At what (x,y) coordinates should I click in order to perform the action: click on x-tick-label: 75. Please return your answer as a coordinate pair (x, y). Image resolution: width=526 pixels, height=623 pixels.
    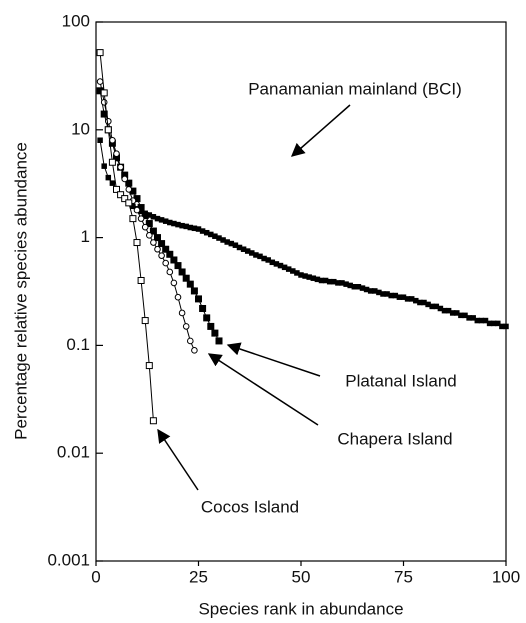
    Looking at the image, I should click on (403, 576).